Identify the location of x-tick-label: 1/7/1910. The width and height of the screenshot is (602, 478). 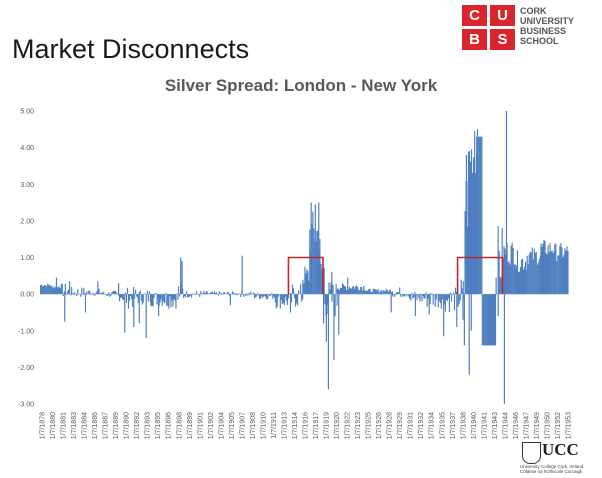
(263, 425).